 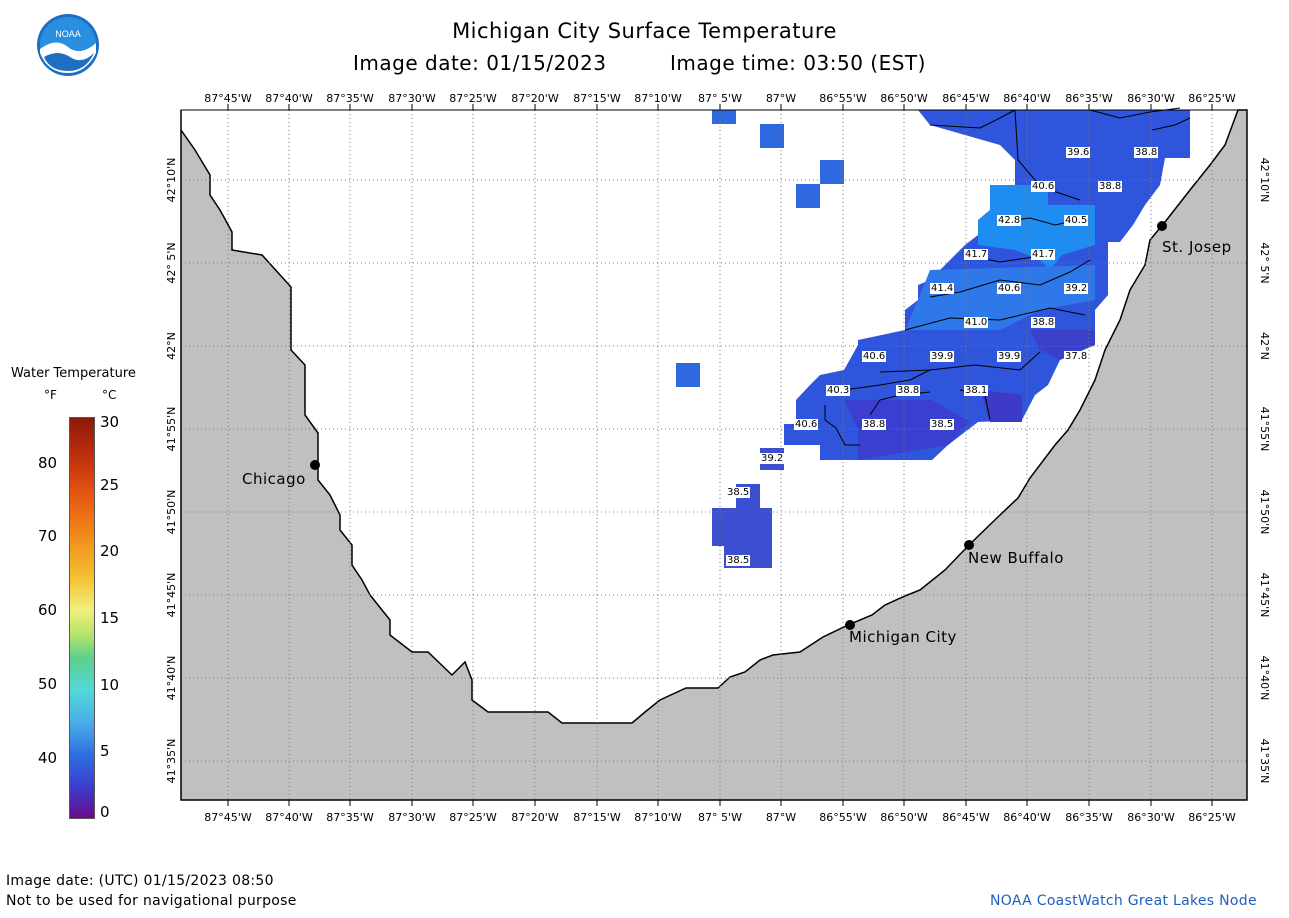 I want to click on temp-label: 39.9, so click(x=942, y=356).